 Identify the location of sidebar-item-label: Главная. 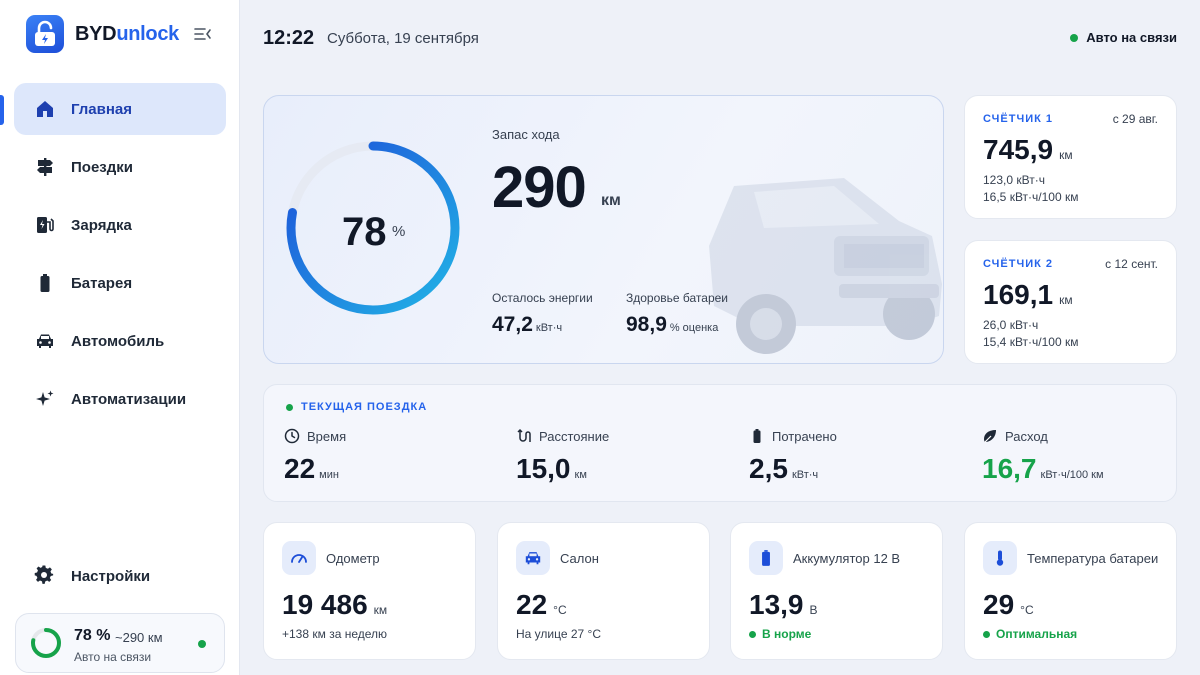
(102, 109).